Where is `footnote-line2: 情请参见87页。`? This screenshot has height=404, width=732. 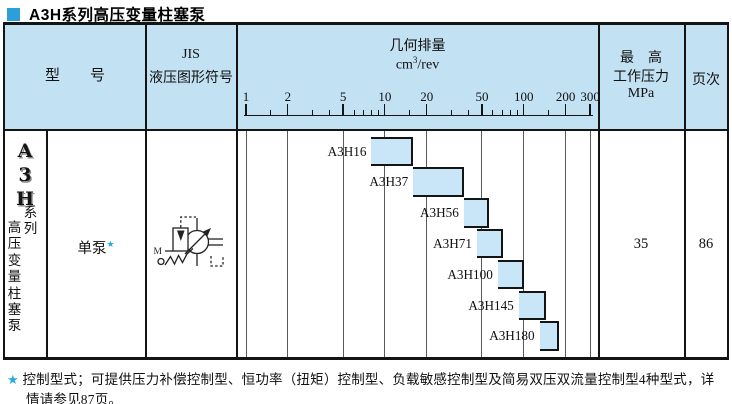
footnote-line2: 情请参见87页。 is located at coordinates (74, 398).